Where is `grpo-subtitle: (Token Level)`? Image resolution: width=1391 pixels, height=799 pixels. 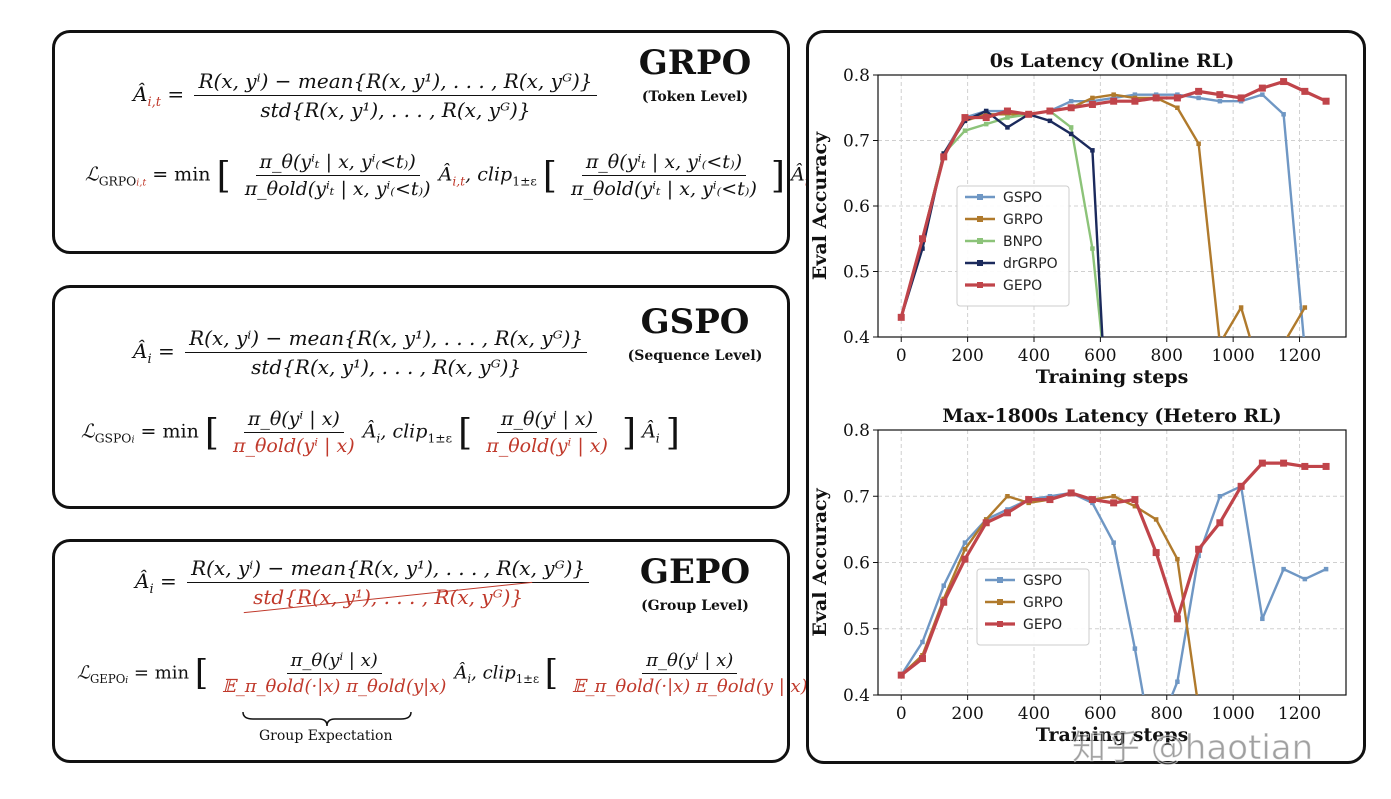 grpo-subtitle: (Token Level) is located at coordinates (695, 97).